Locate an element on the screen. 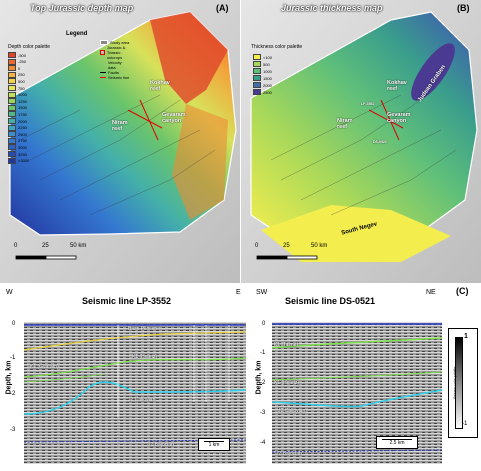 This screenshot has width=481, height=471. palette-row: -250 is located at coordinates (17, 61).